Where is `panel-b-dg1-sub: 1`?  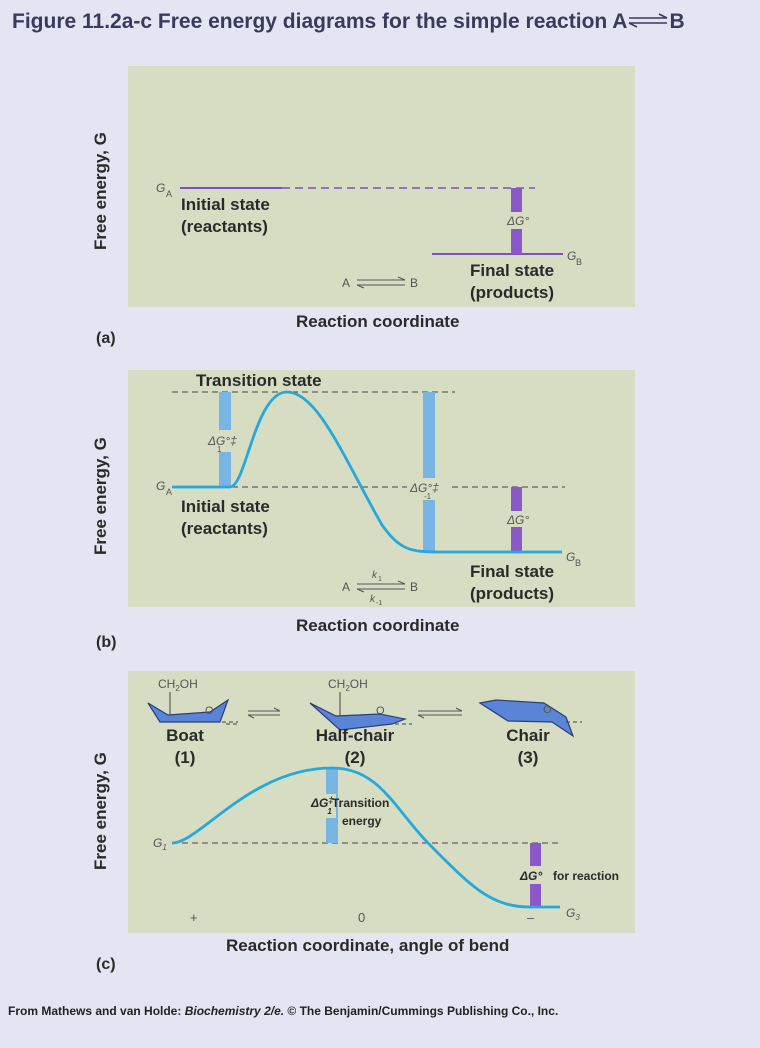 panel-b-dg1-sub: 1 is located at coordinates (219, 449).